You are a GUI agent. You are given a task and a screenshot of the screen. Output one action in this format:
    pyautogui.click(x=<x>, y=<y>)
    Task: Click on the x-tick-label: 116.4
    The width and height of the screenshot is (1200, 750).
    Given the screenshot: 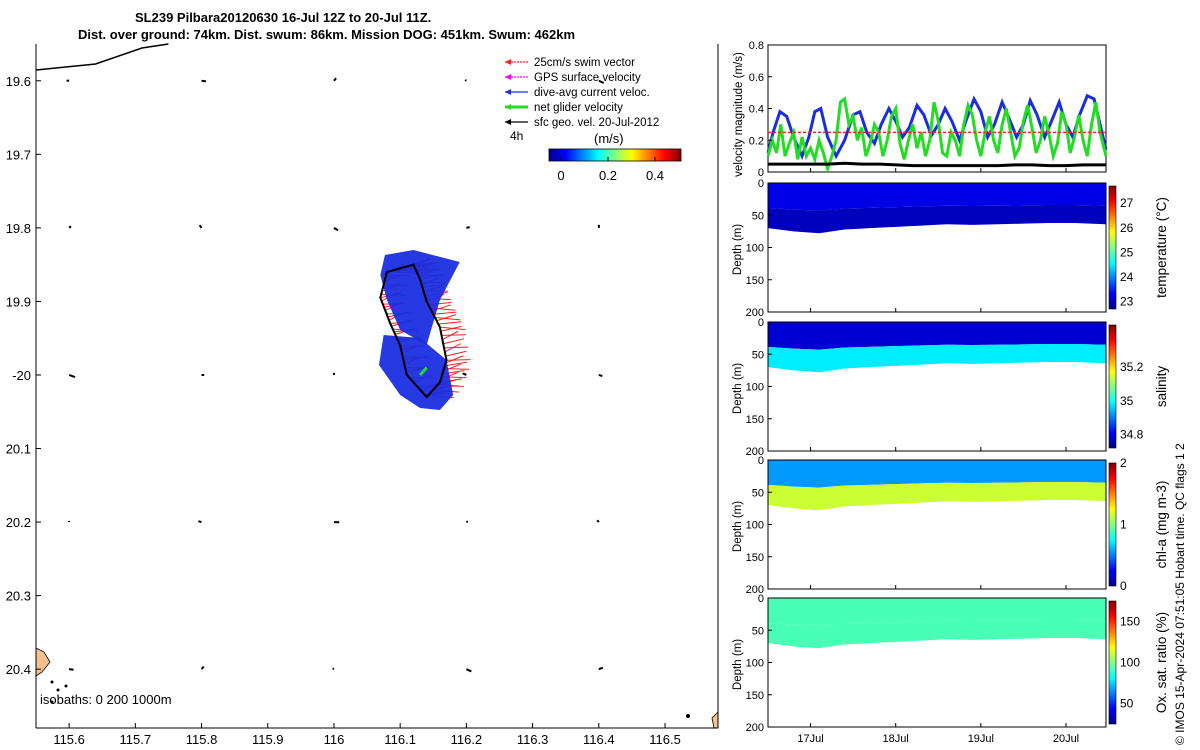 What is the action you would take?
    pyautogui.click(x=599, y=739)
    